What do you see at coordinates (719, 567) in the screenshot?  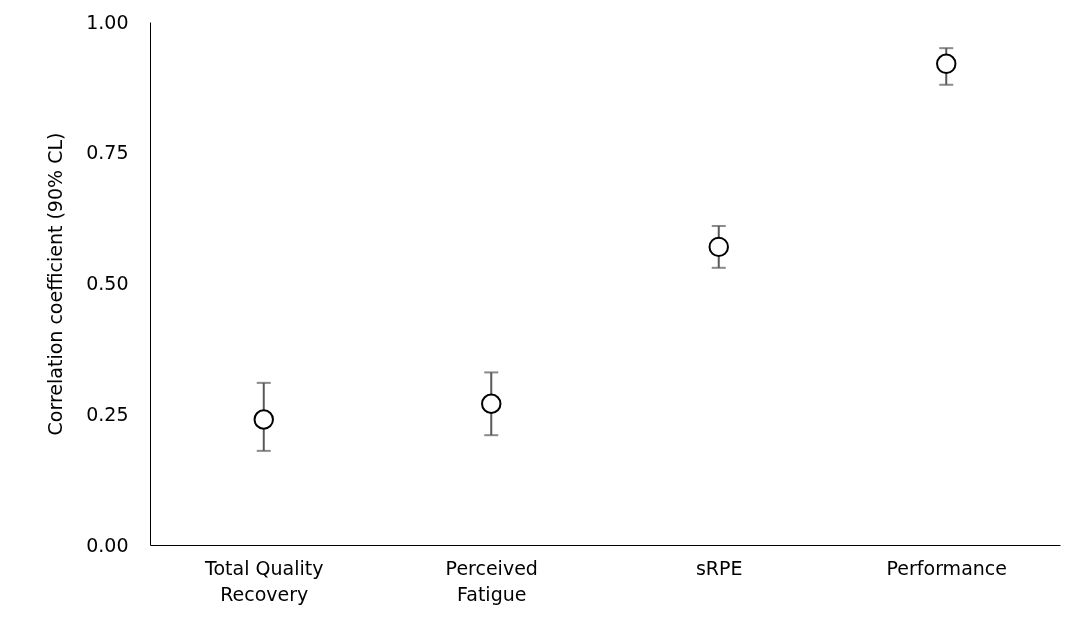 I see `x-tick-label: sRPE` at bounding box center [719, 567].